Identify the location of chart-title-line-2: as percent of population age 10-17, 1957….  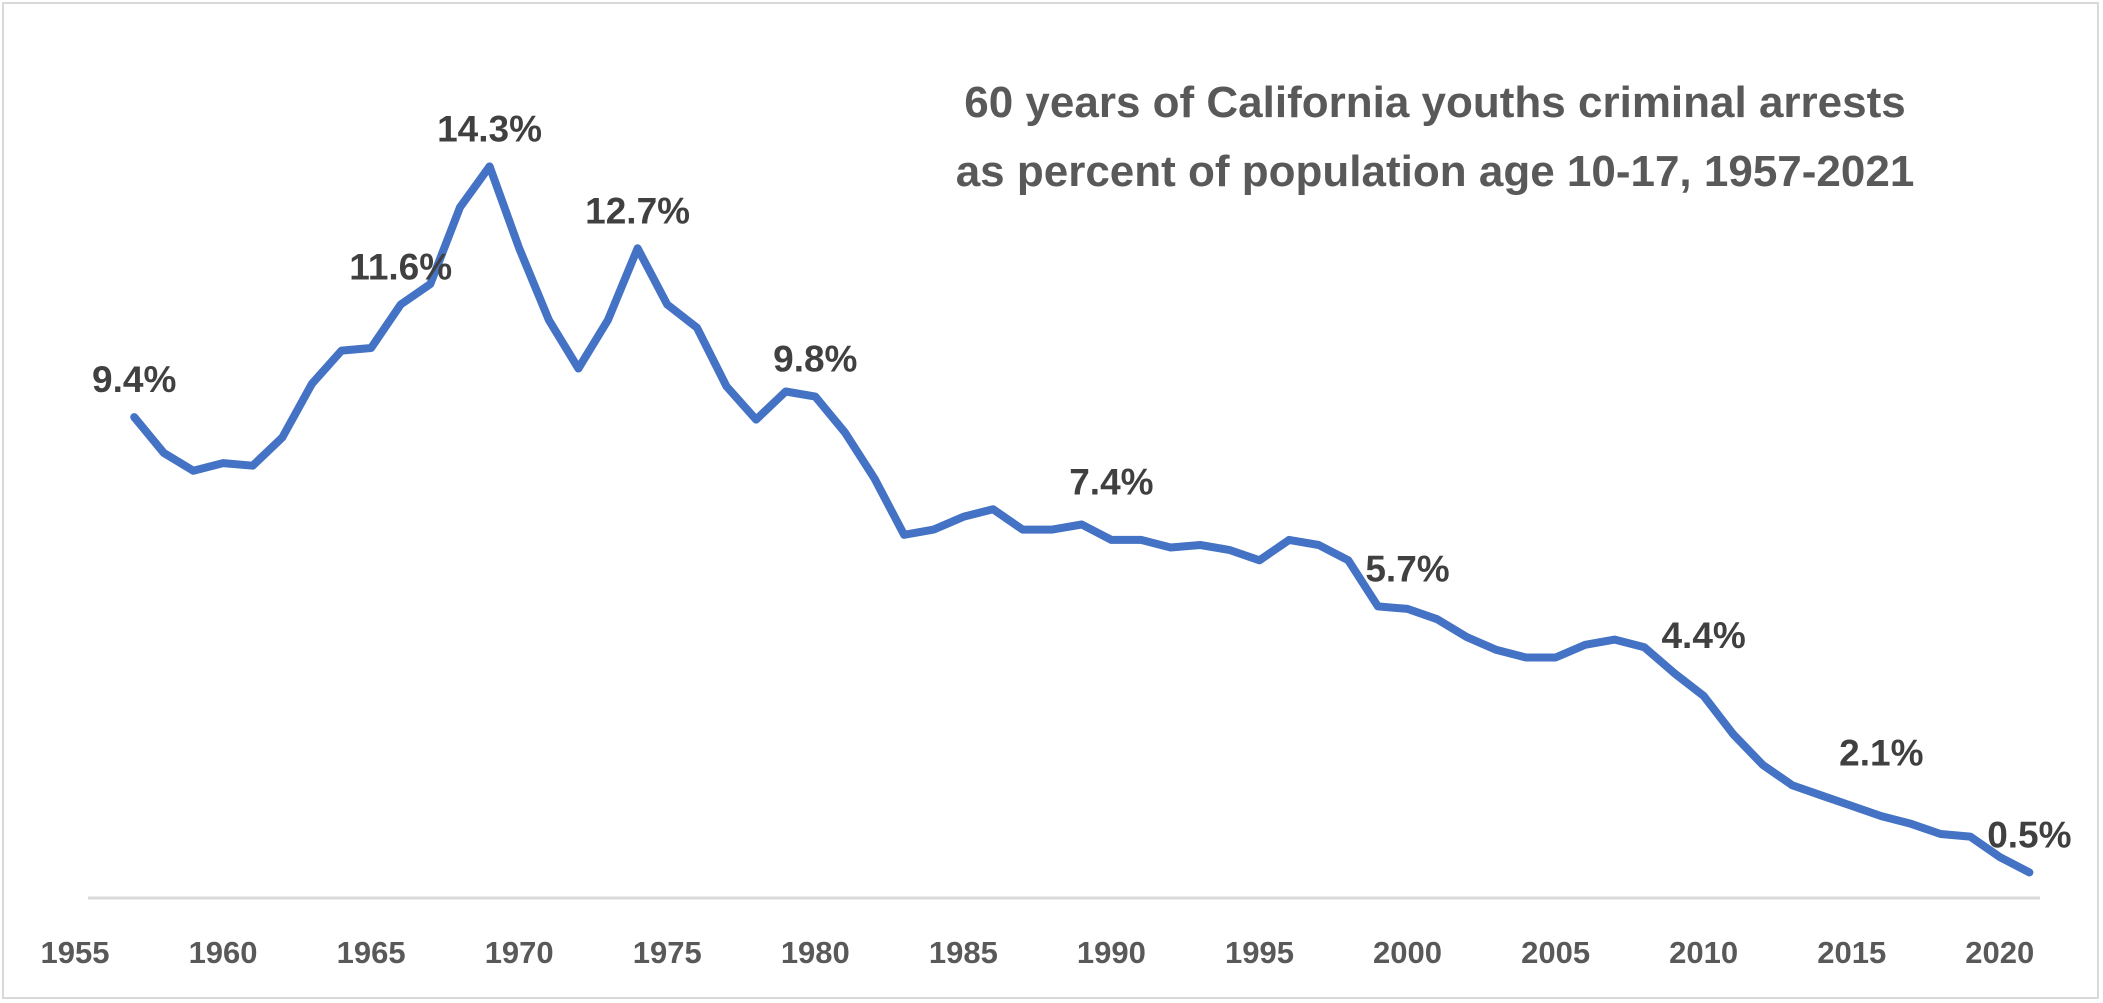
(1435, 171).